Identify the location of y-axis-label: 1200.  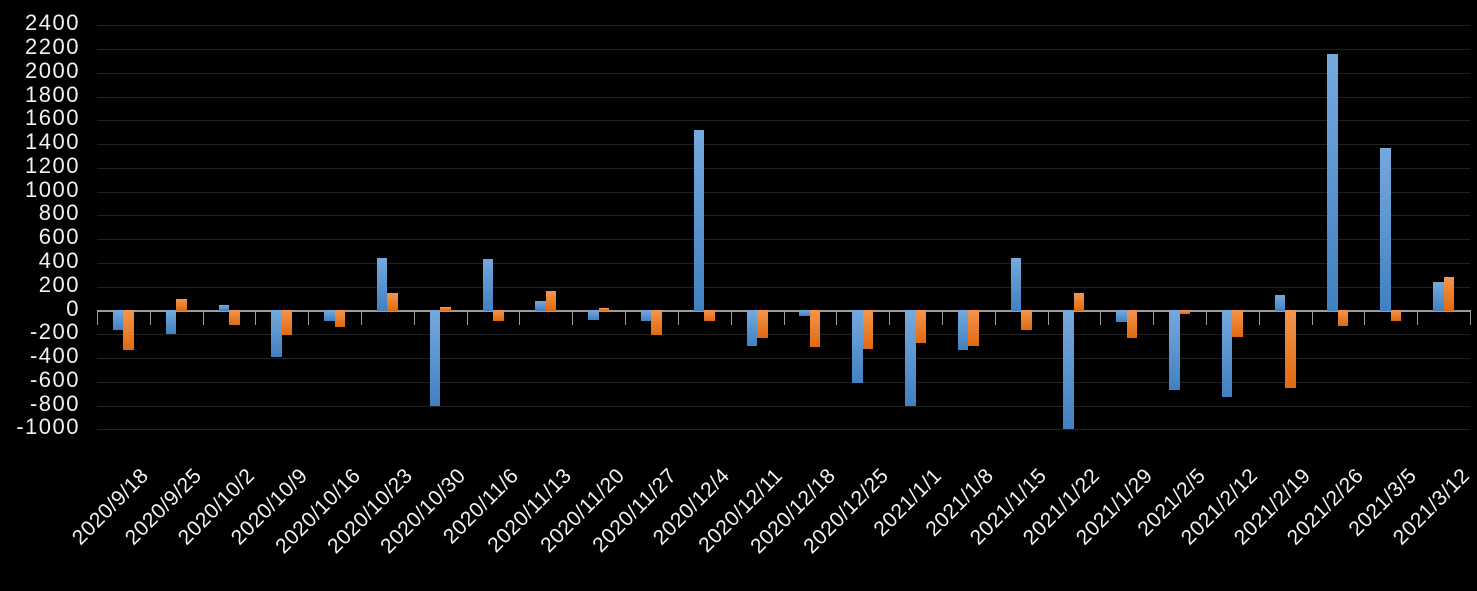
(52, 165).